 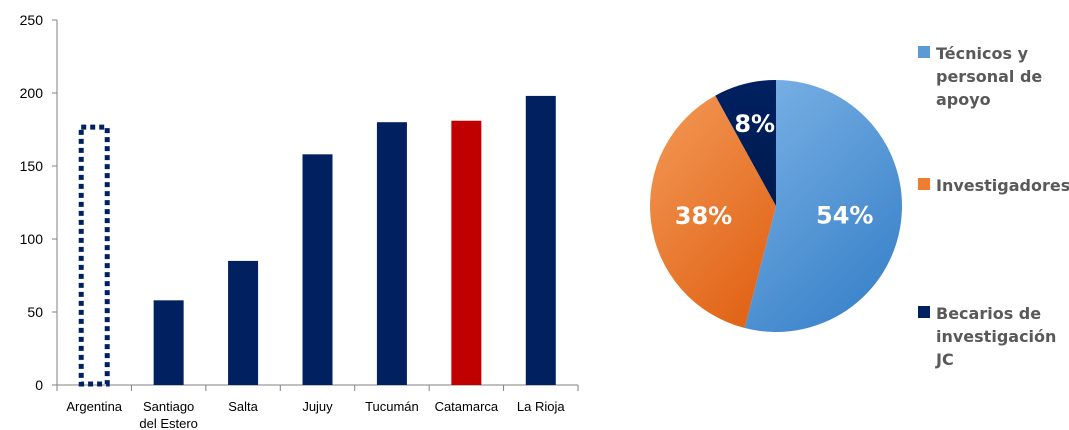 What do you see at coordinates (541, 406) in the screenshot?
I see `x-tick-label: La Rioja` at bounding box center [541, 406].